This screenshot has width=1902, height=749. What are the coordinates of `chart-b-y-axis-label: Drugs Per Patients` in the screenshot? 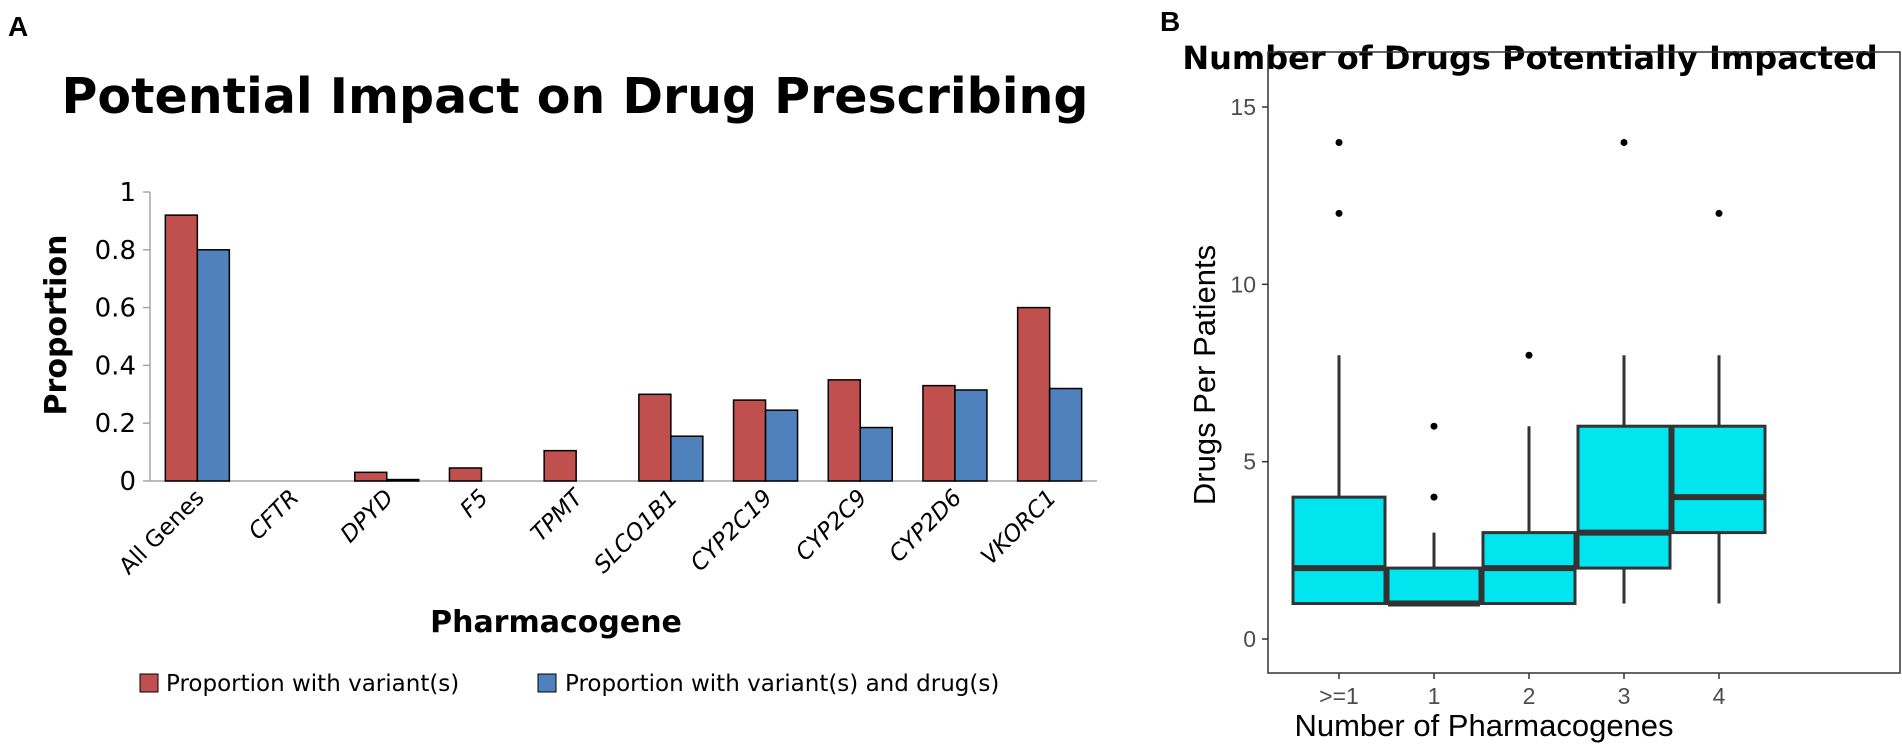 It's located at (1204, 375).